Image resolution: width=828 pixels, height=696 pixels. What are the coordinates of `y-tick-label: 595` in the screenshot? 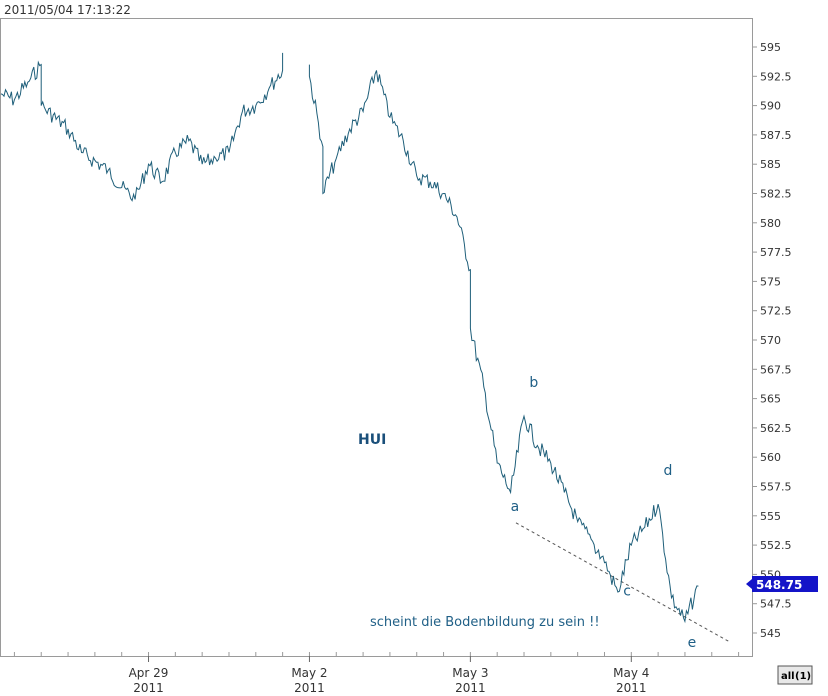 It's located at (770, 47).